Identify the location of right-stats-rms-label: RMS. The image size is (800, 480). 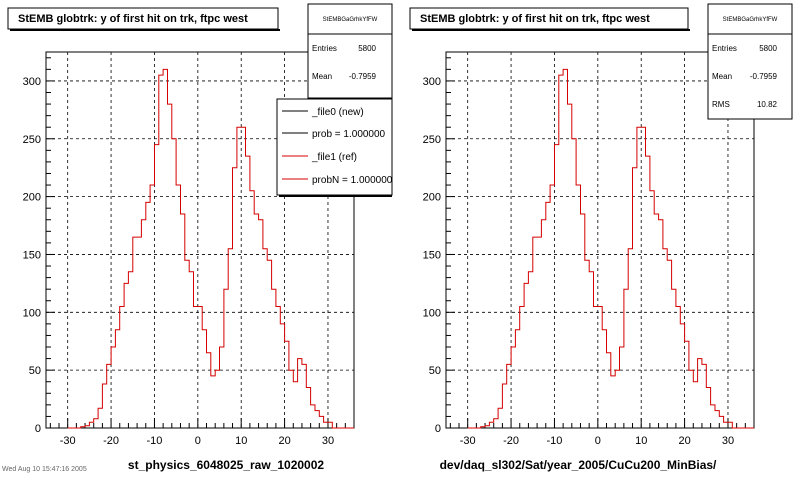
(721, 104).